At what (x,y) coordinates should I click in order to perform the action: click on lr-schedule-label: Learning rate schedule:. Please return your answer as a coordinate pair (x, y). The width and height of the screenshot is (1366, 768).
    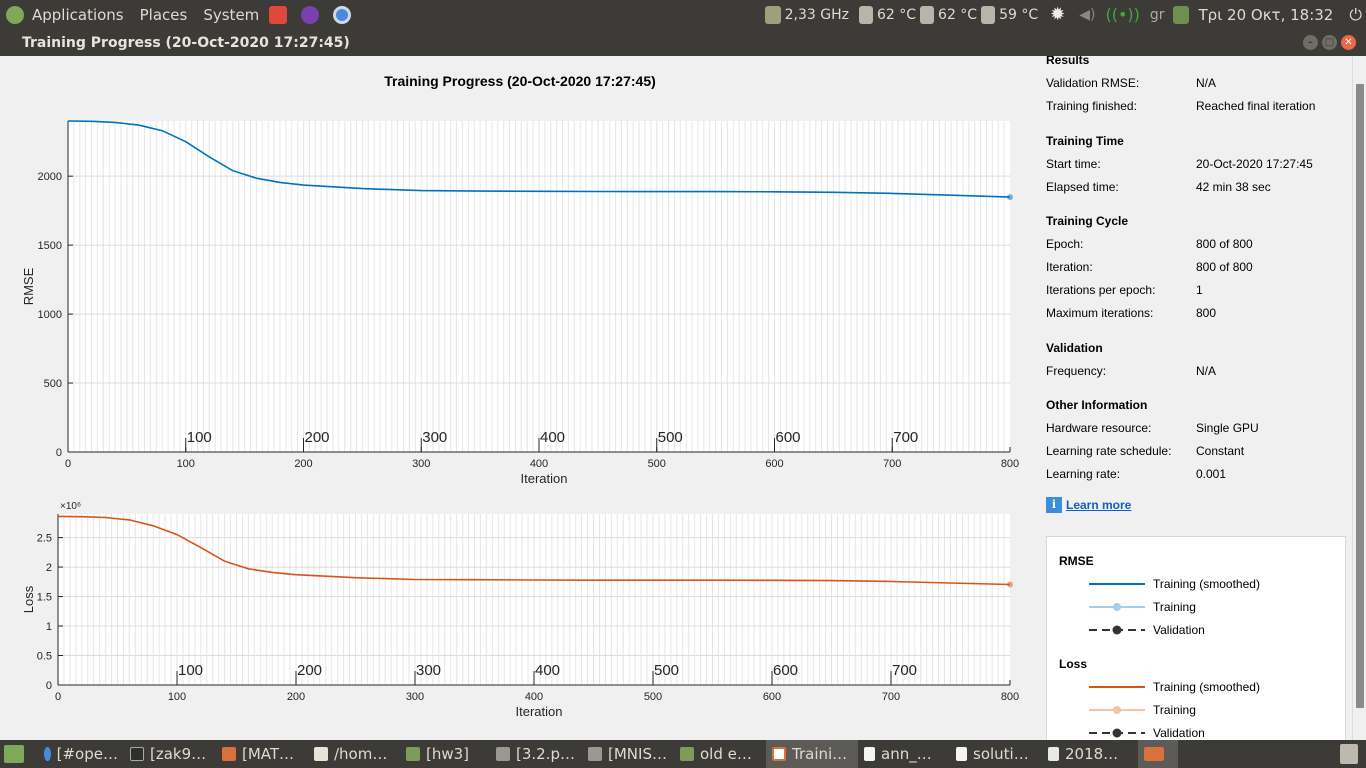
    Looking at the image, I should click on (1109, 451).